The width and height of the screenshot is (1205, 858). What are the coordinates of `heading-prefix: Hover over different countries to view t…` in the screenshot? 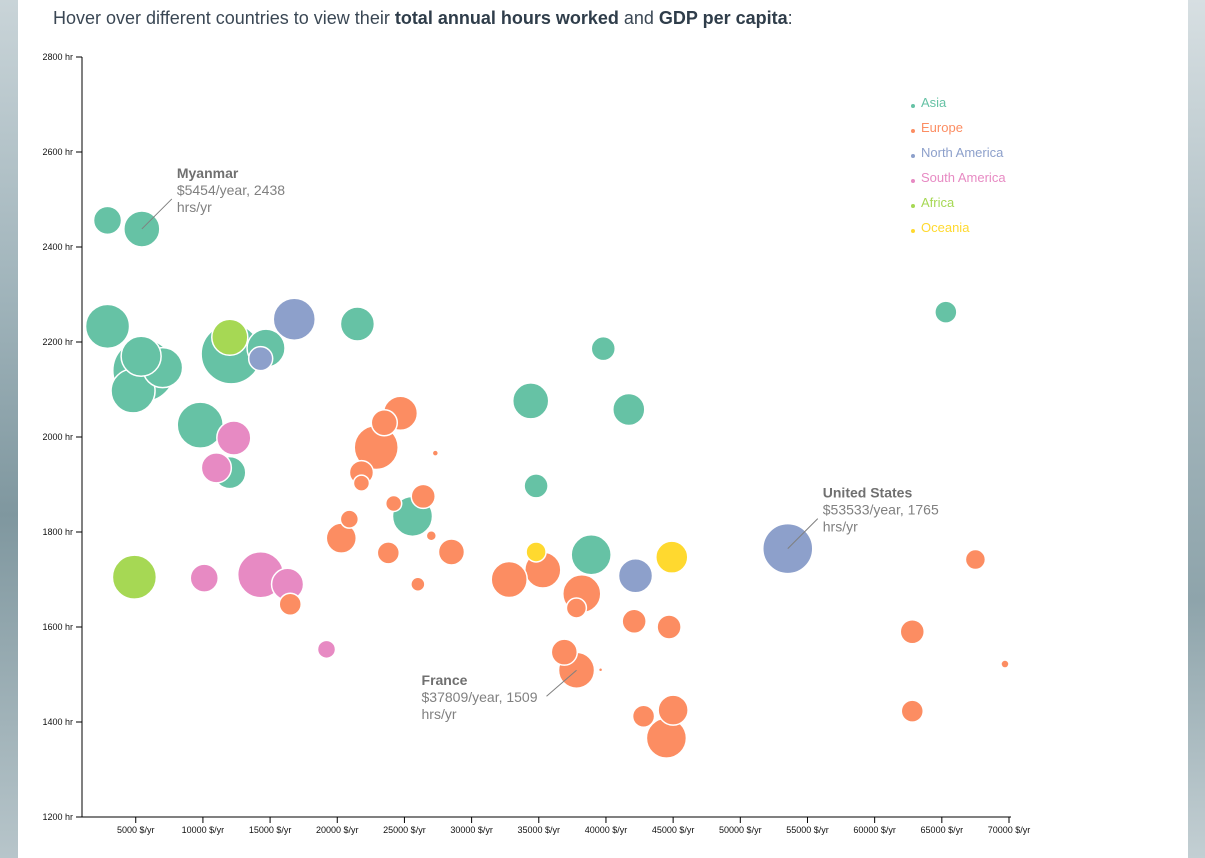 It's located at (224, 18).